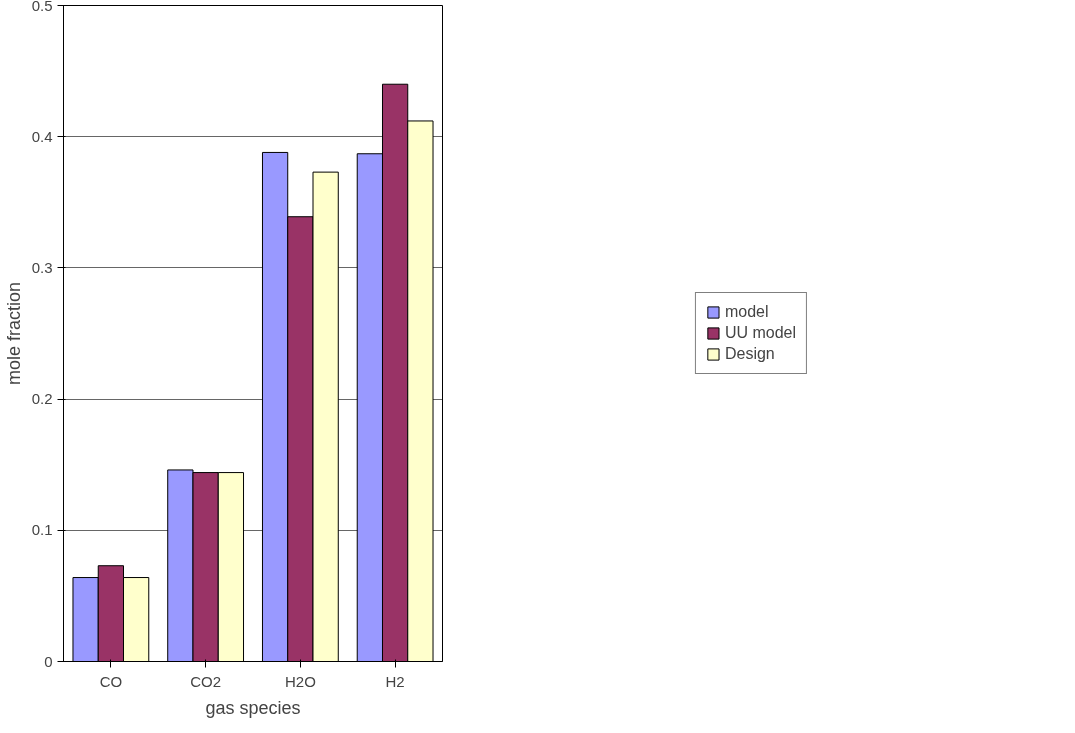  I want to click on y-tick-label: 0.1, so click(42, 530).